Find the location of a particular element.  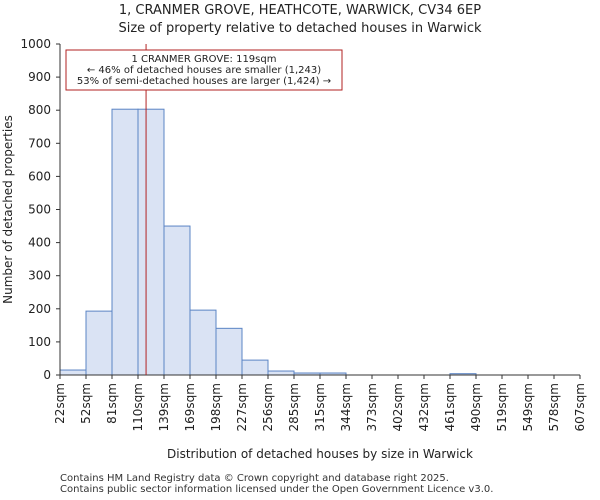

x-tick-label: 169sqm is located at coordinates (190, 407).